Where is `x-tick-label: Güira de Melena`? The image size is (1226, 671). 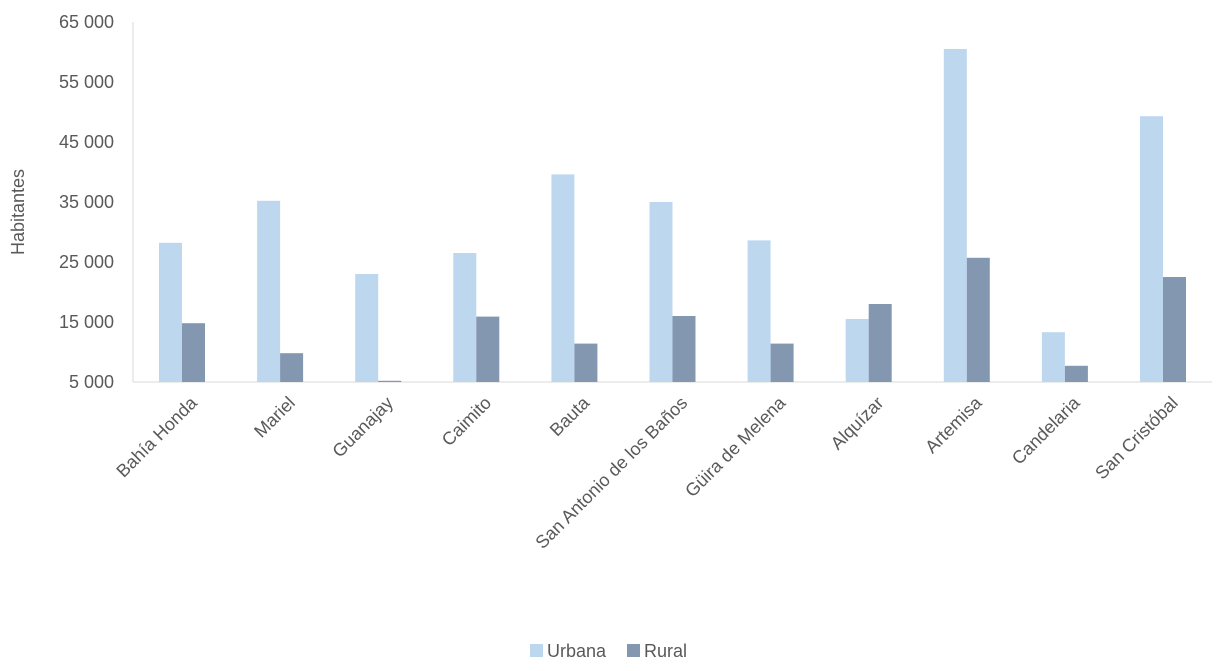
x-tick-label: Güira de Melena is located at coordinates (735, 446).